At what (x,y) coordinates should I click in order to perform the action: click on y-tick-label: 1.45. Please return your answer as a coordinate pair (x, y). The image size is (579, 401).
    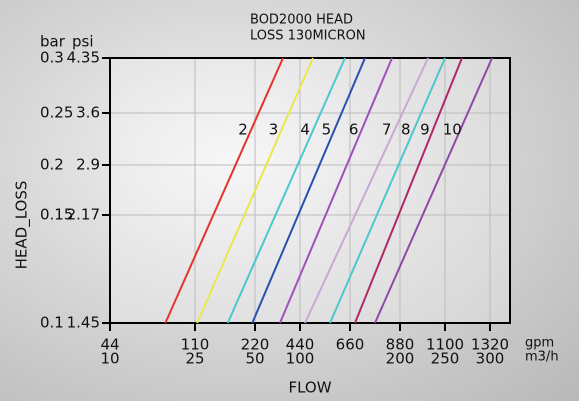
    Looking at the image, I should click on (83, 323).